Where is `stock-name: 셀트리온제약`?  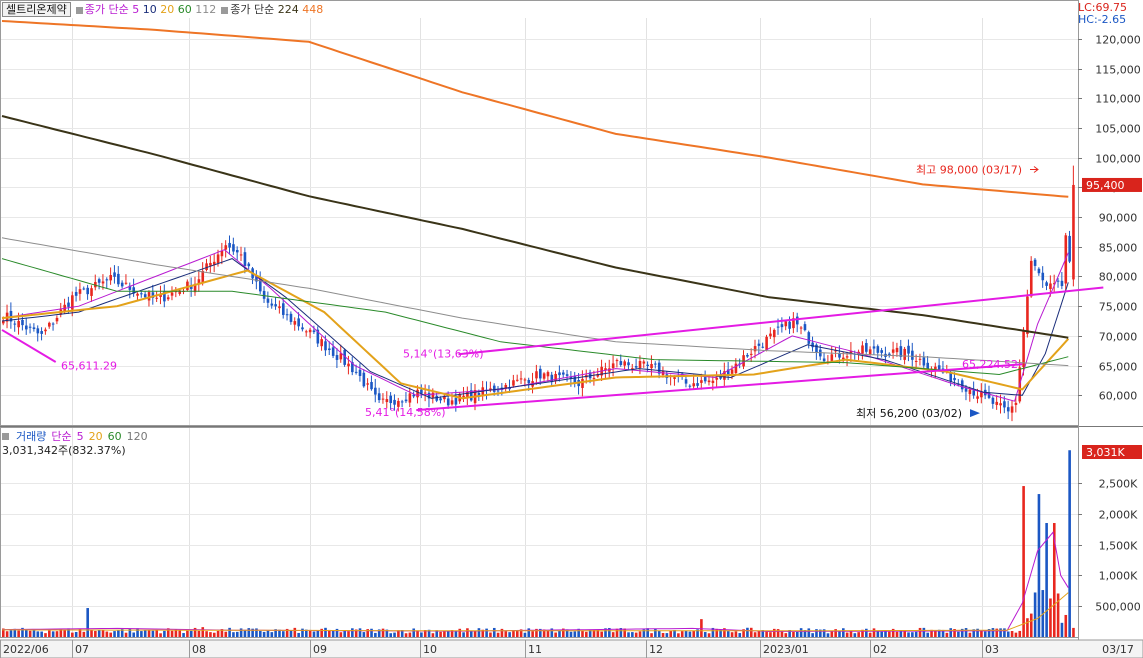
stock-name: 셀트리온제약 is located at coordinates (36, 9).